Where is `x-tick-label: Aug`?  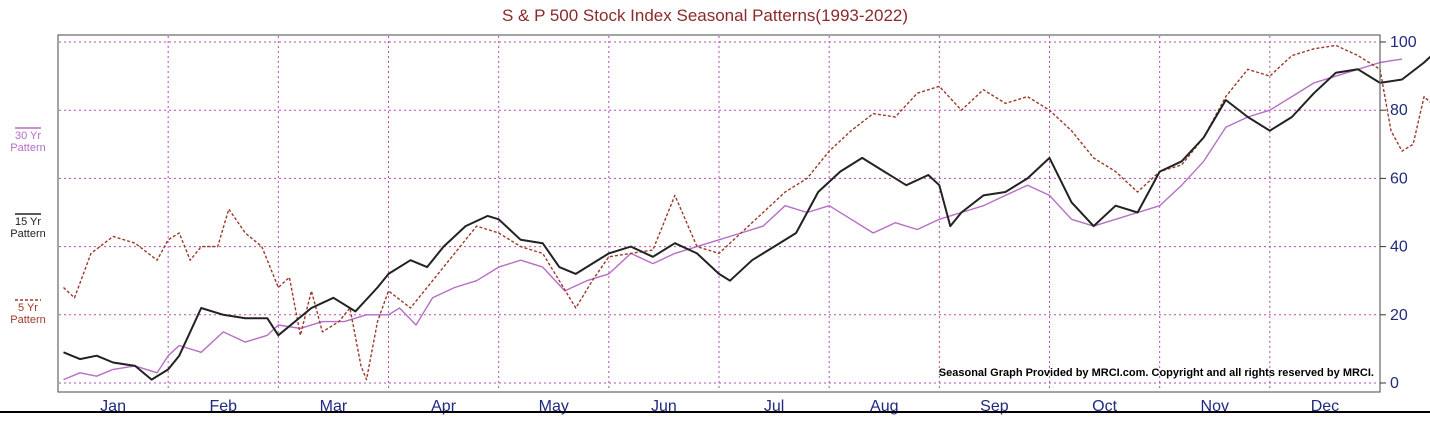
x-tick-label: Aug is located at coordinates (884, 406).